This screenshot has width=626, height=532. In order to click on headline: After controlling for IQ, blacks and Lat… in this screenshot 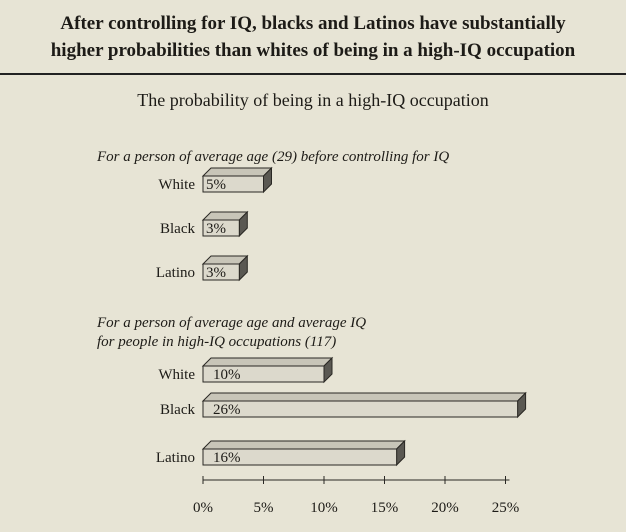, I will do `click(313, 37)`.